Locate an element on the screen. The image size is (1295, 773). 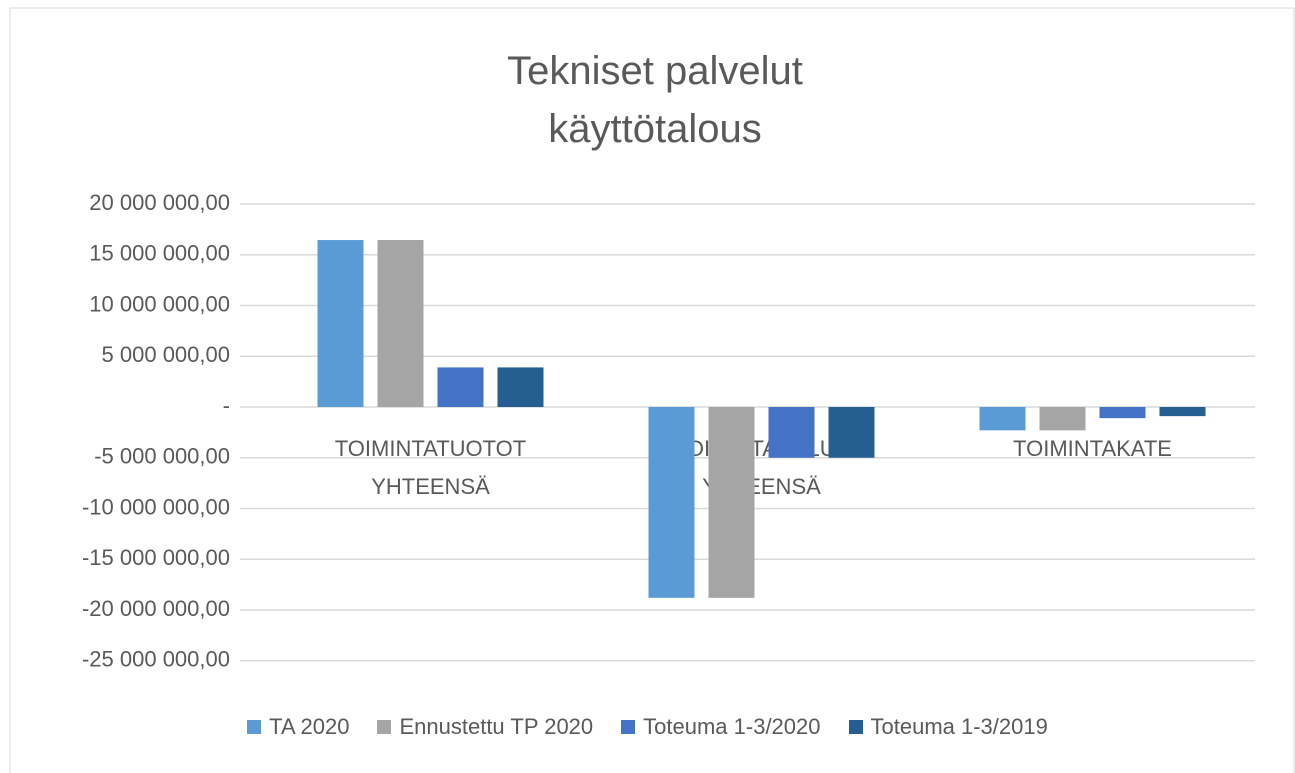
legend-item: Toteuma 1-3/2019 is located at coordinates (948, 727).